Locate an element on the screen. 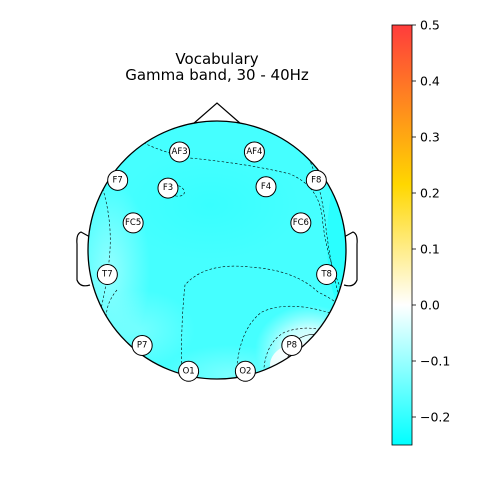 This screenshot has width=500, height=500. electrode-fc5: FC5 is located at coordinates (133, 223).